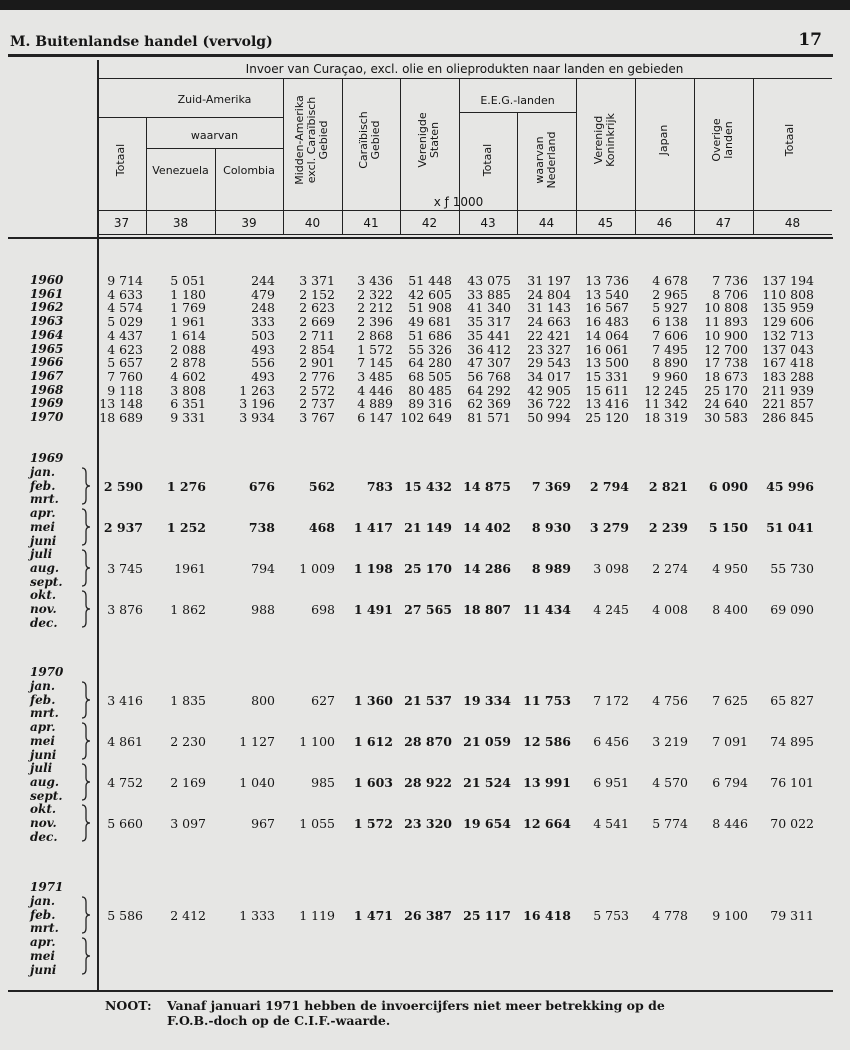 This screenshot has height=1050, width=850. What do you see at coordinates (125, 294) in the screenshot?
I see `table-cell: 4 633` at bounding box center [125, 294].